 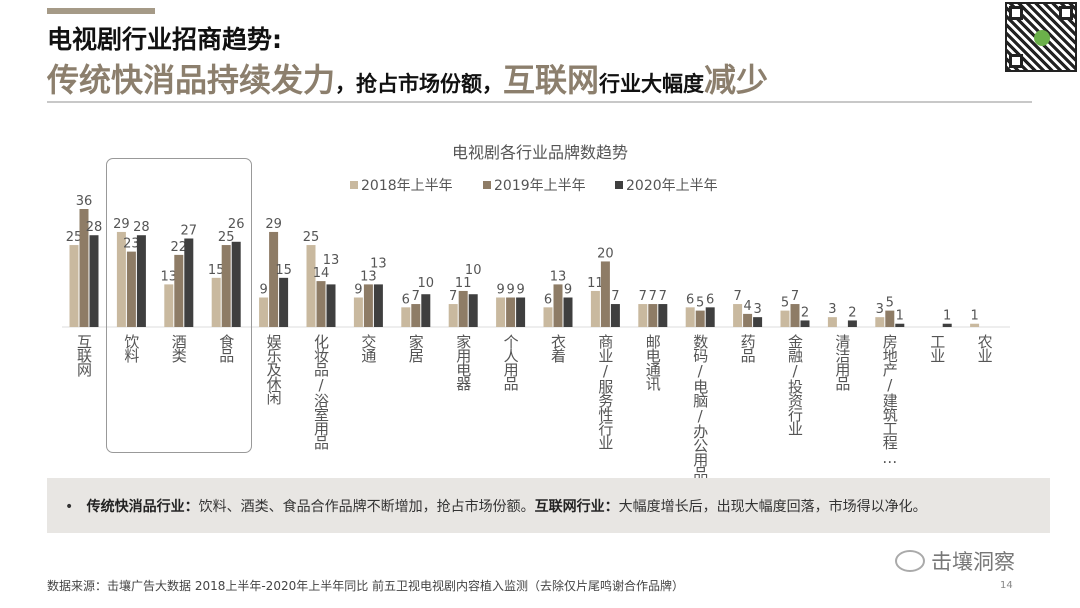 I want to click on category-label: 农业, so click(x=984, y=348).